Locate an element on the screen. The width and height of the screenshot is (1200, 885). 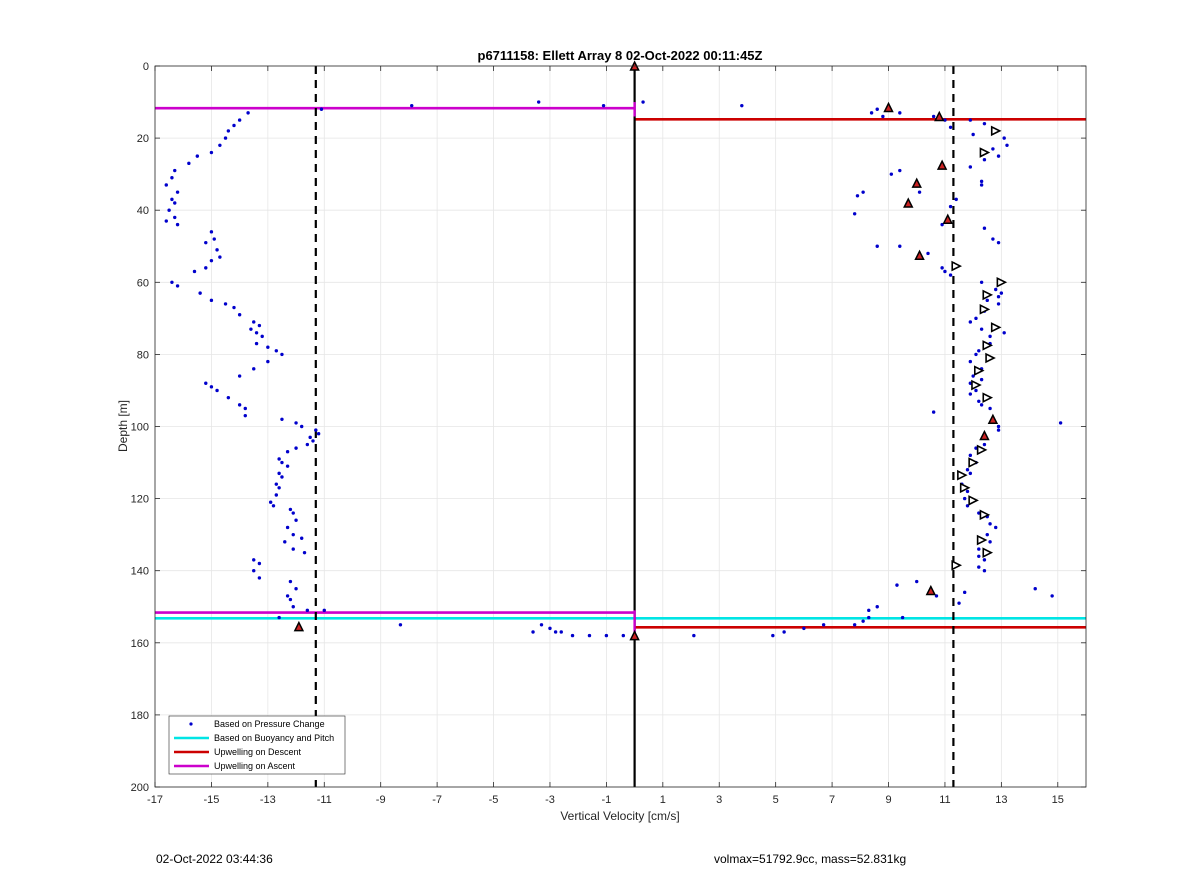
legend-swatch-dot is located at coordinates (191, 724).